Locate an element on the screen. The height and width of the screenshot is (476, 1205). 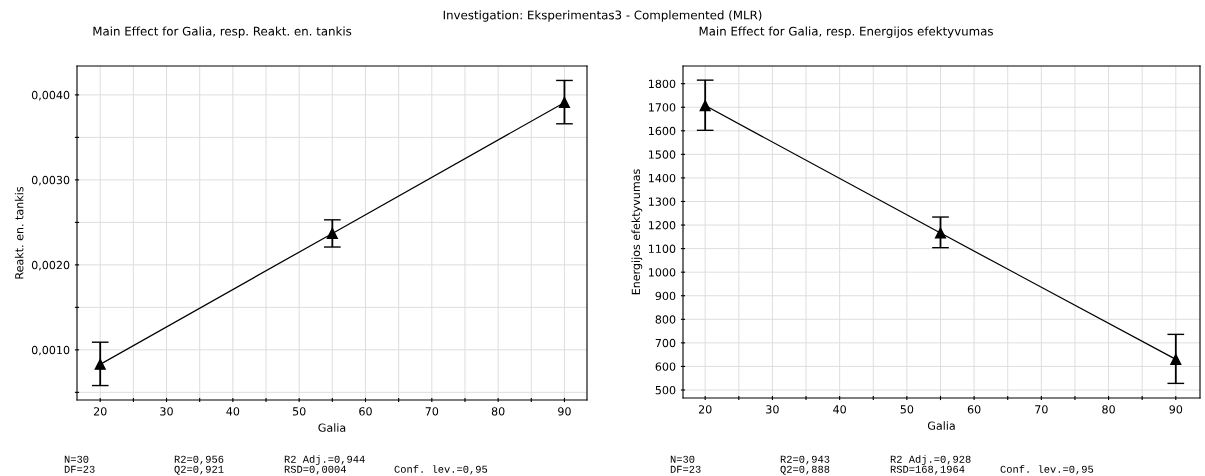
text: R2 Adj.=0,928 is located at coordinates (930, 460).